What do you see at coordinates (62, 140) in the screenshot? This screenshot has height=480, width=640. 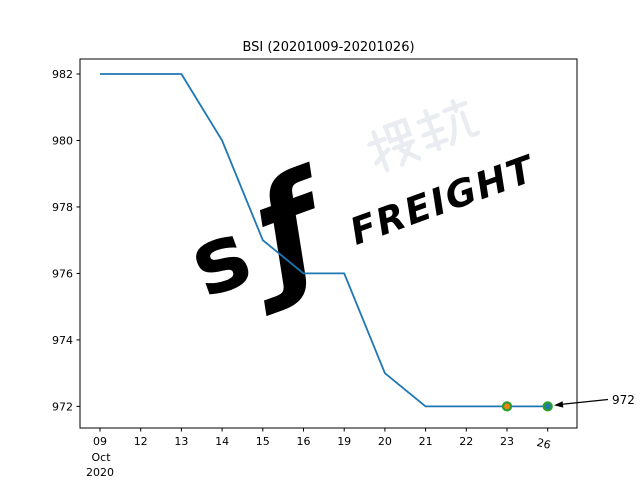 I see `y-tick-label: 980` at bounding box center [62, 140].